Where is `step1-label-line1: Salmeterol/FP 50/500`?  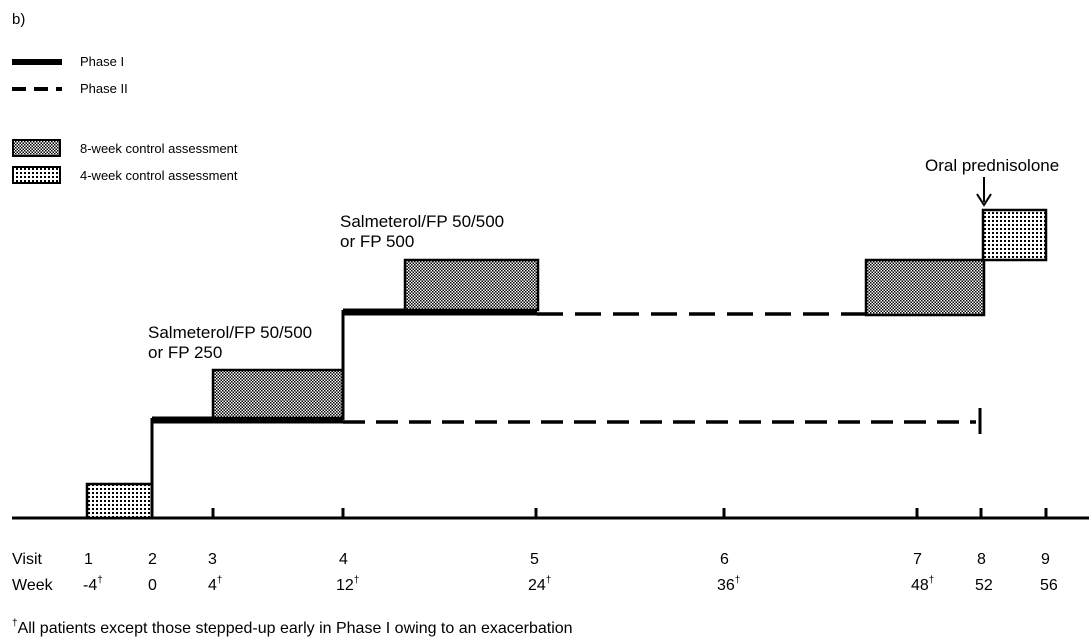 step1-label-line1: Salmeterol/FP 50/500 is located at coordinates (230, 332).